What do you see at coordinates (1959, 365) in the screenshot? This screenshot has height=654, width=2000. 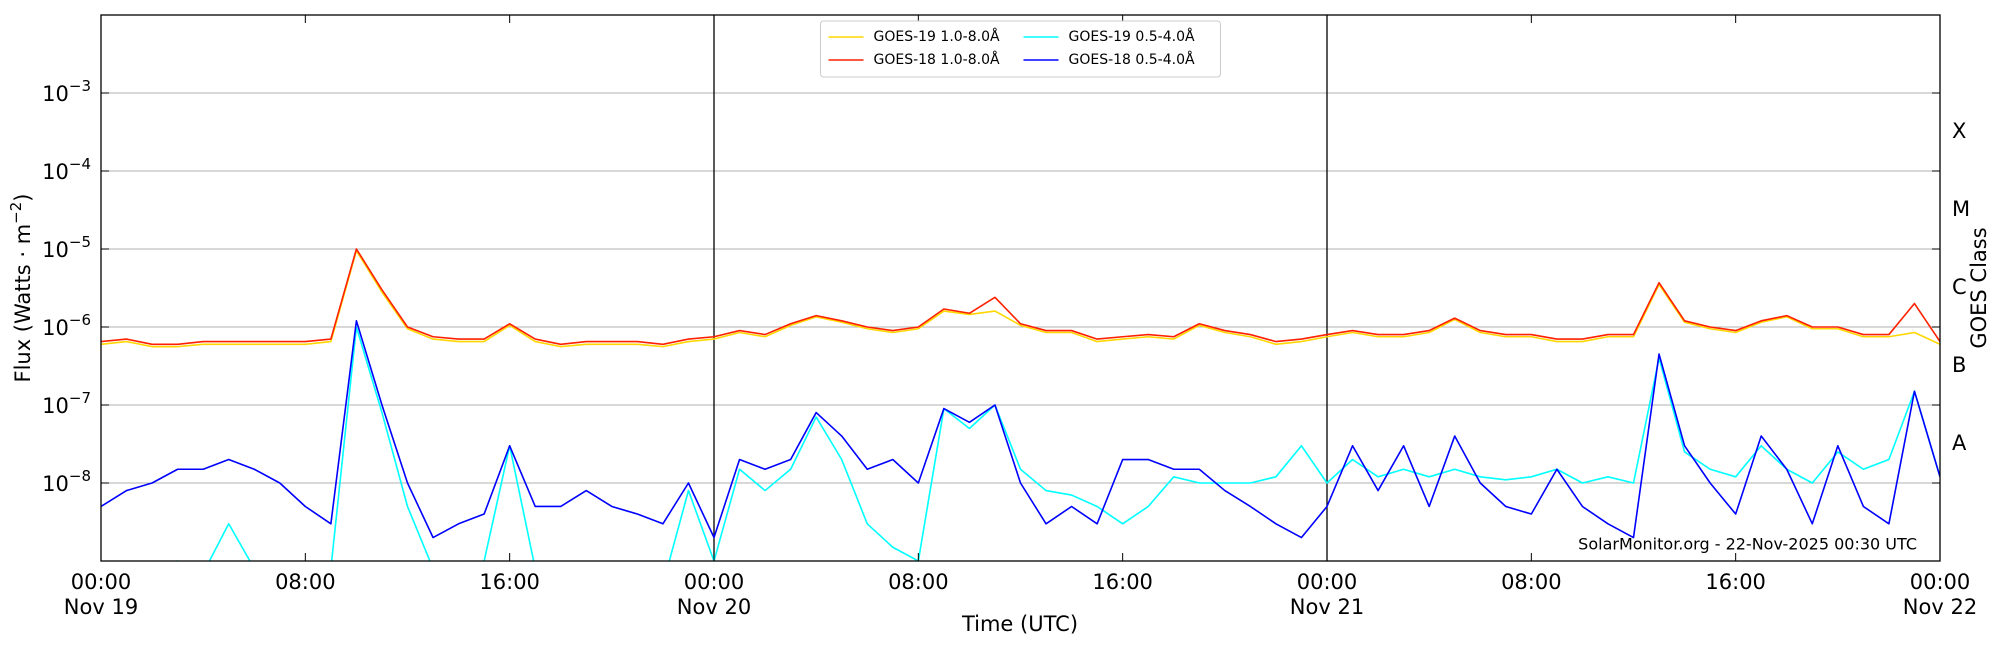 I see `y2-tick-label: B` at bounding box center [1959, 365].